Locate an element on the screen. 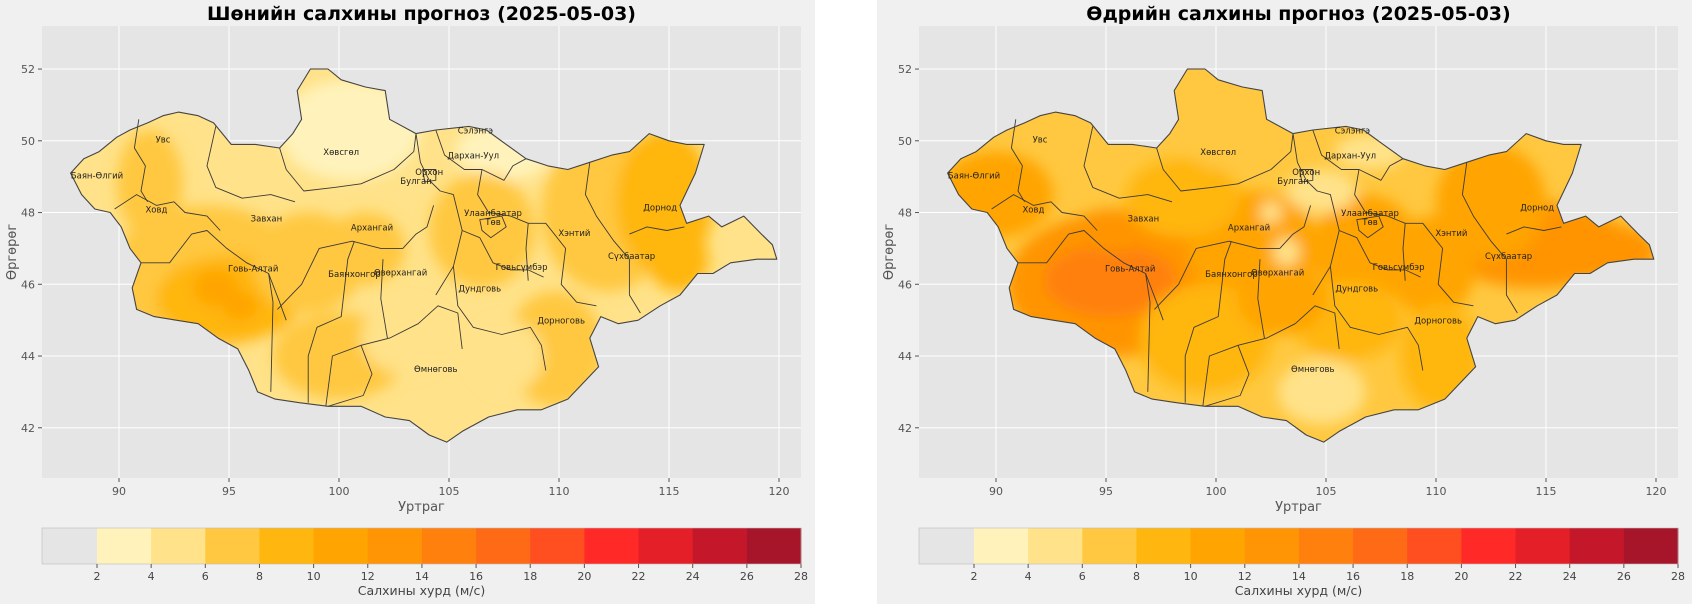 Image resolution: width=1692 pixels, height=604 pixels. province-label: Төв is located at coordinates (1369, 223).